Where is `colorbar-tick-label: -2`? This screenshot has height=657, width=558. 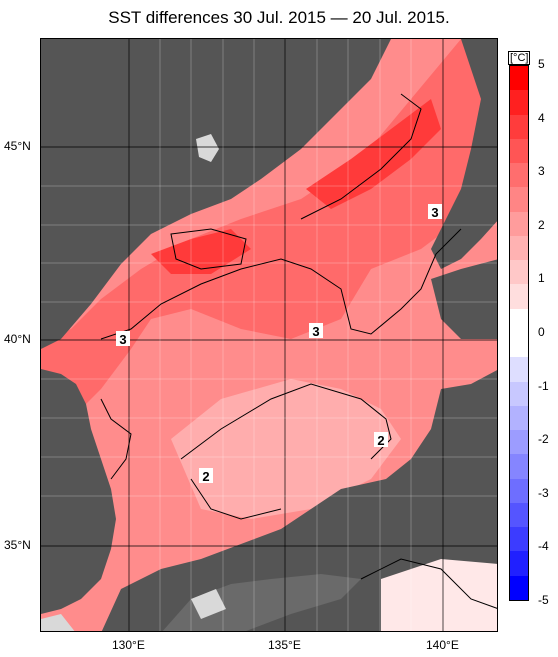 colorbar-tick-label: -2 is located at coordinates (543, 439).